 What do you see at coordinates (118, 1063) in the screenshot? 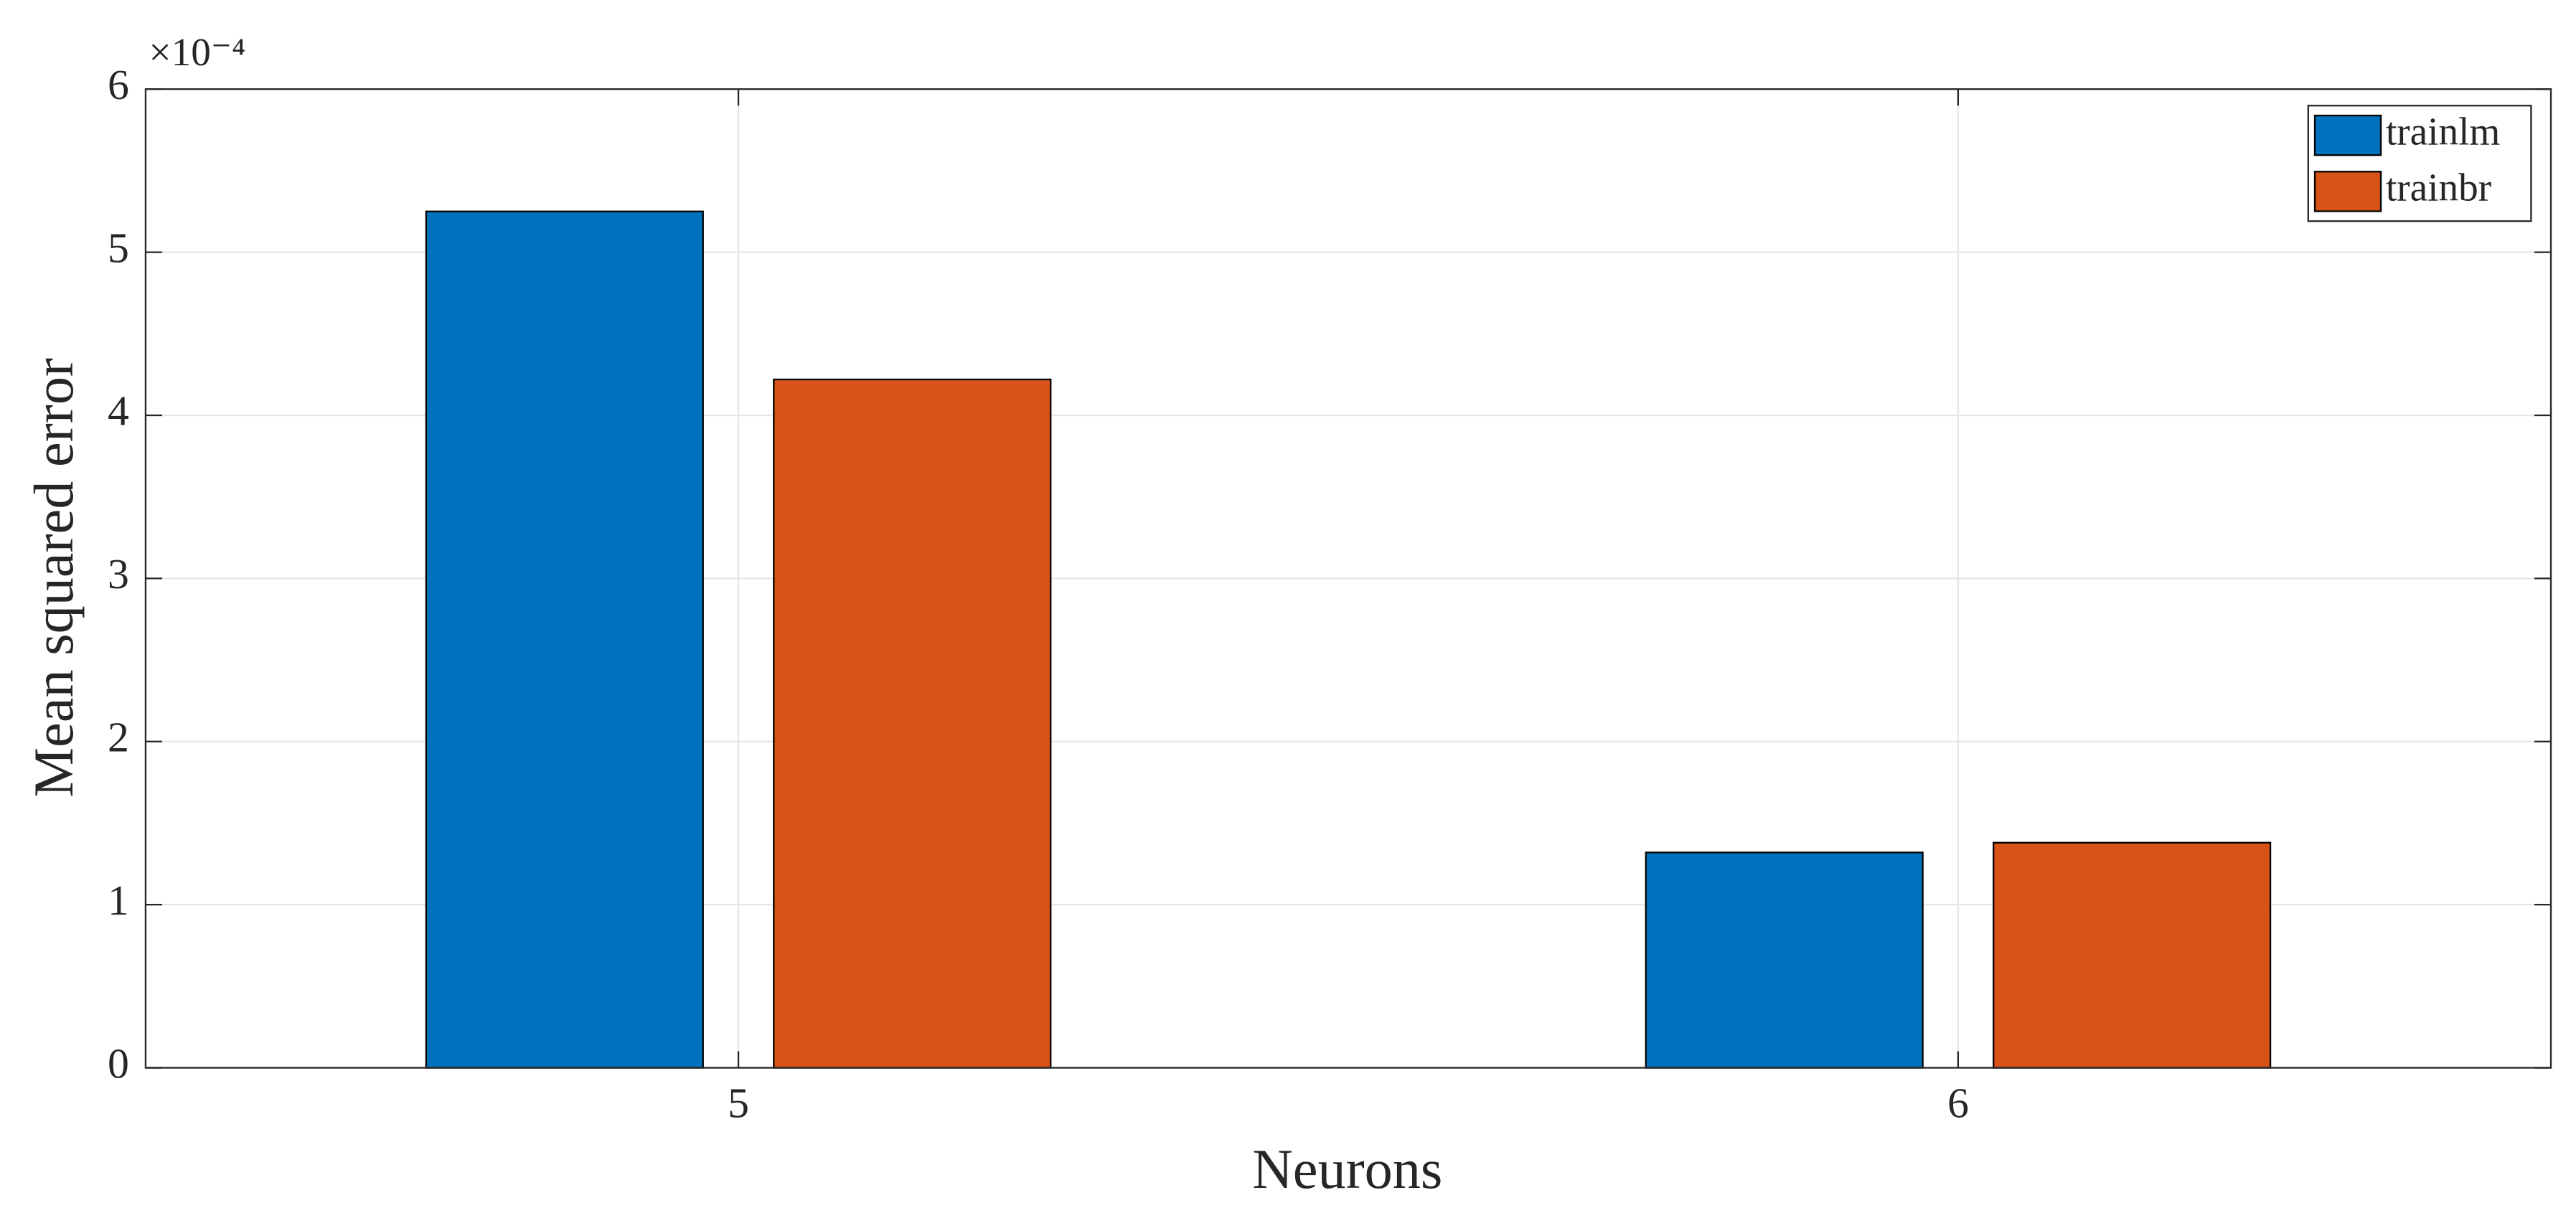
I see `y-tick-label: 0` at bounding box center [118, 1063].